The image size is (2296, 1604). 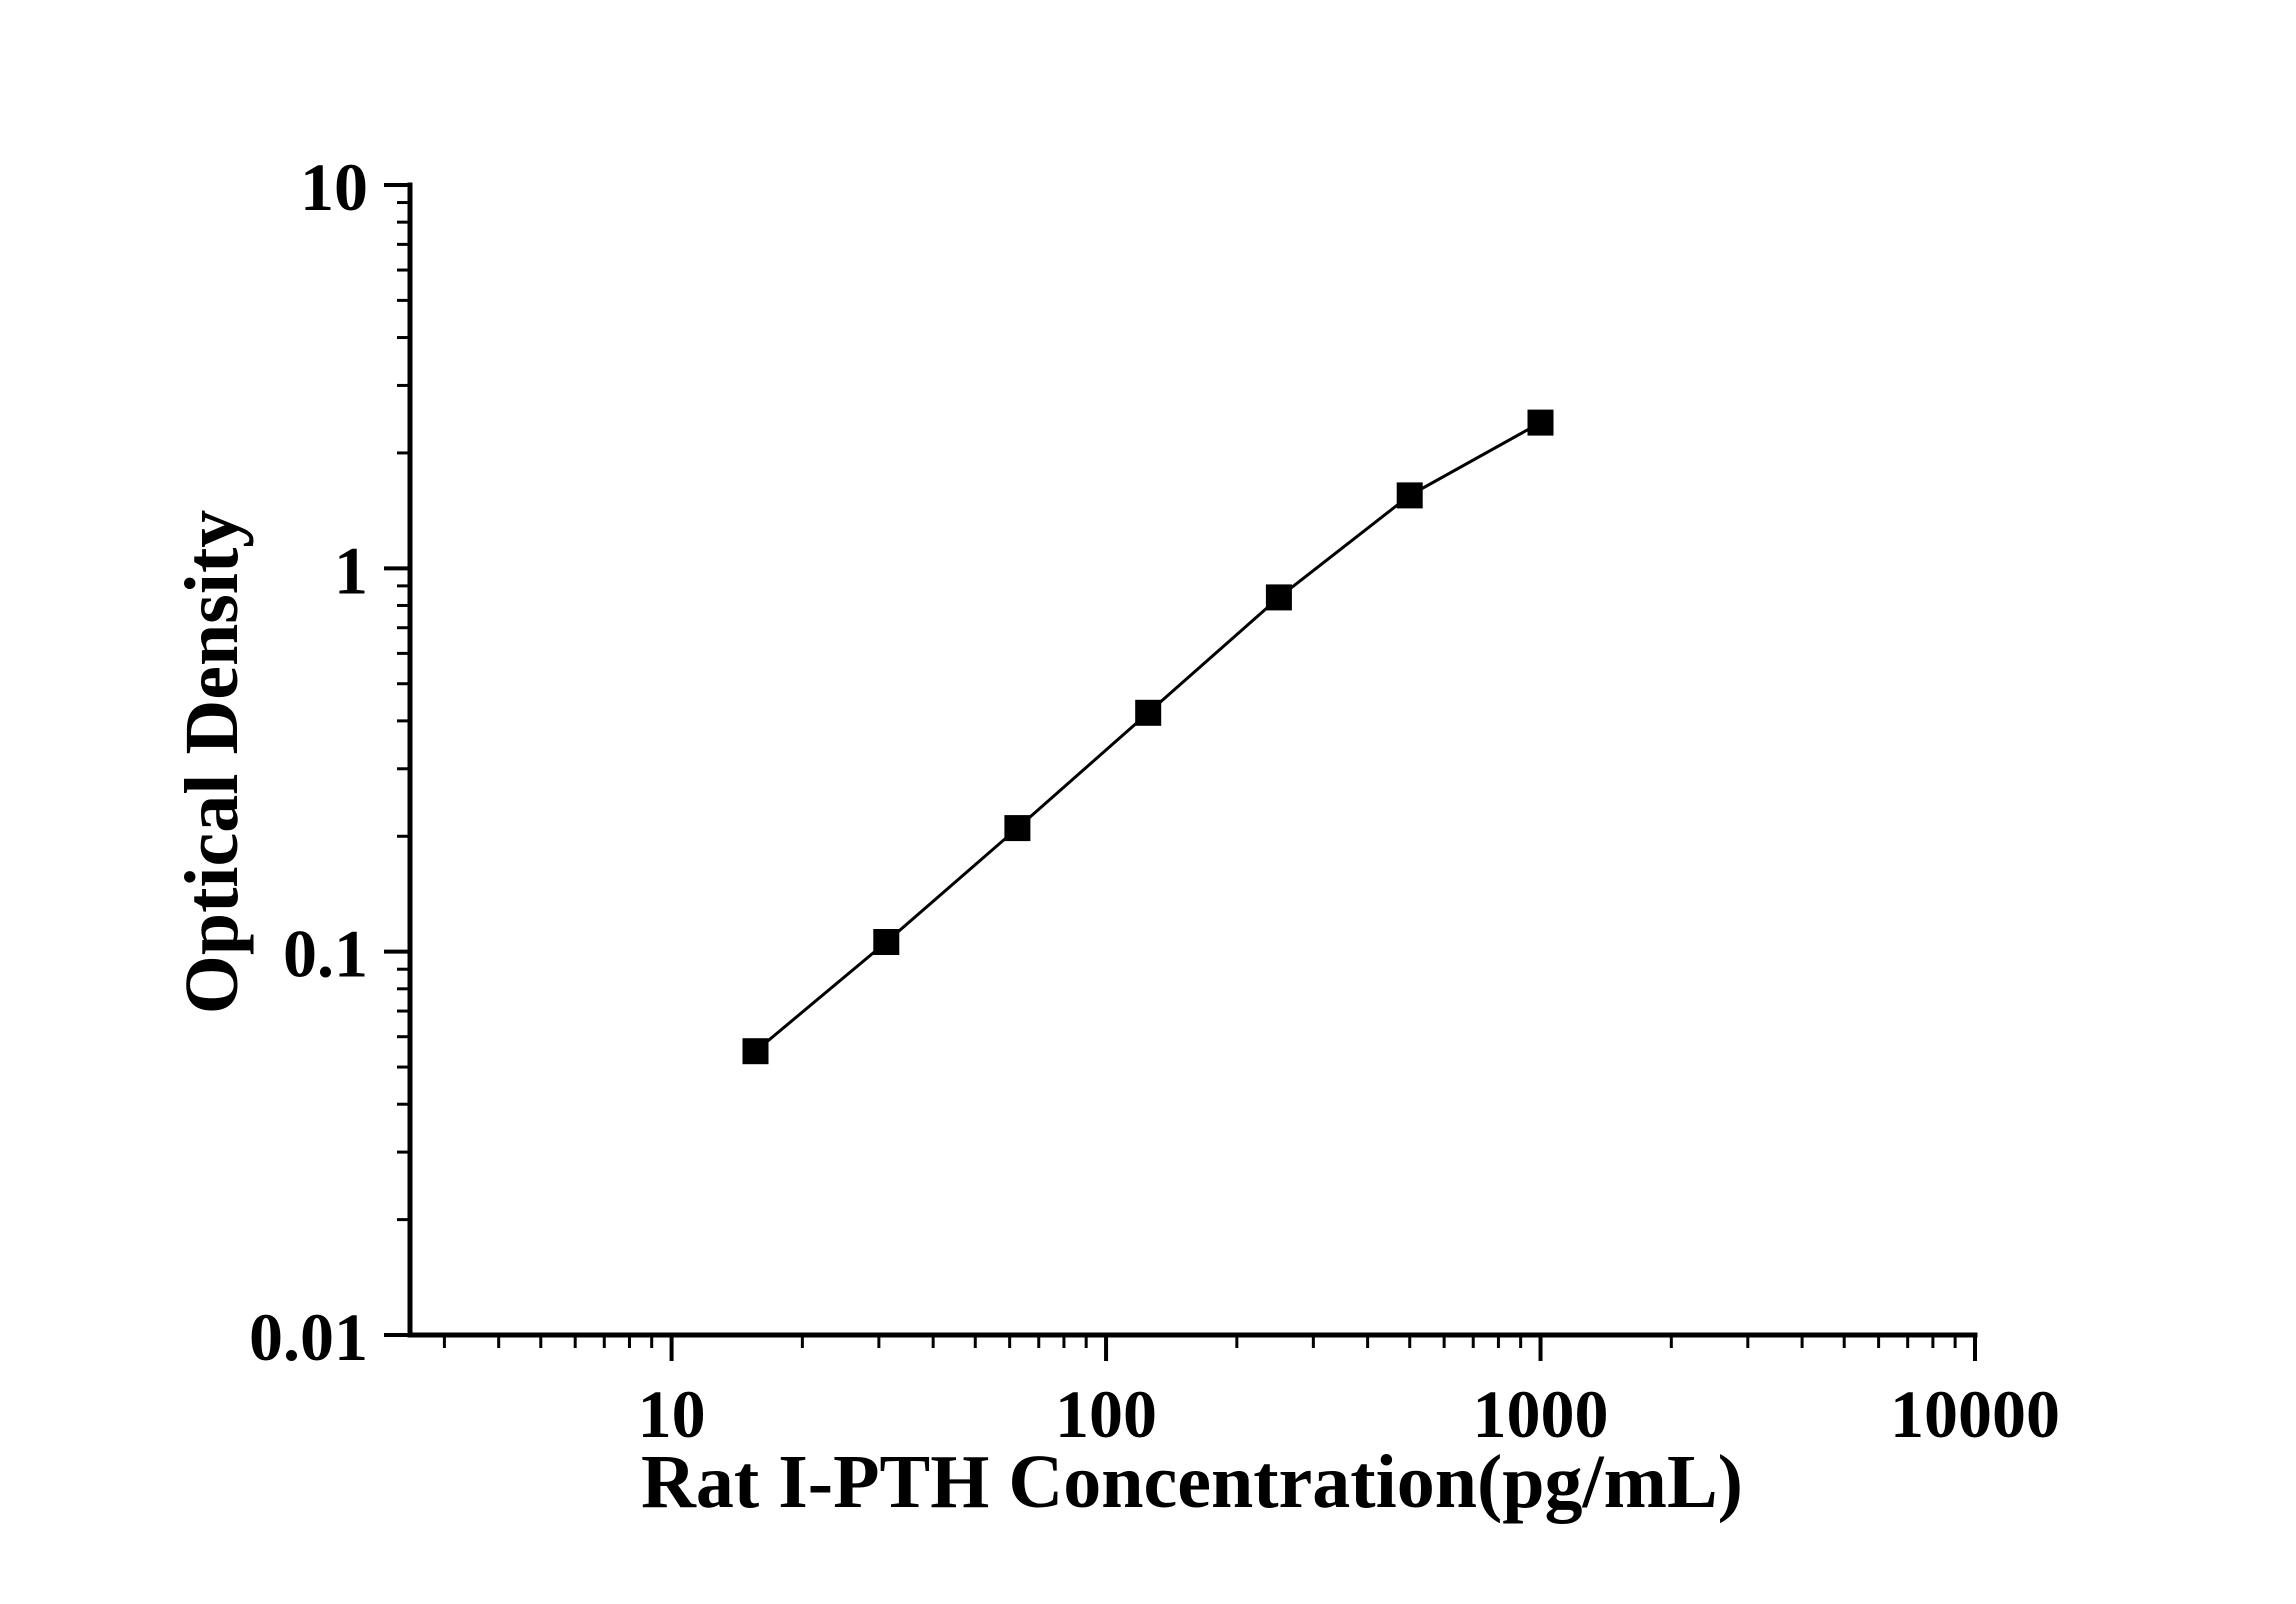 What do you see at coordinates (1192, 1482) in the screenshot?
I see `x-axis-title: Rat I-PTH Concentration(pg/mL)` at bounding box center [1192, 1482].